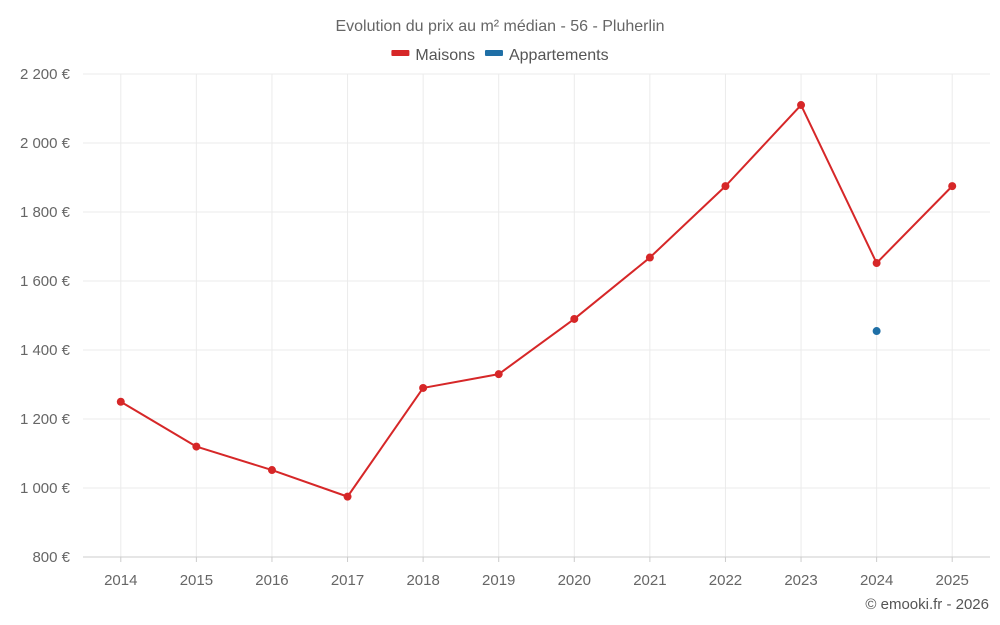 The image size is (1000, 625). Describe the element at coordinates (559, 55) in the screenshot. I see `legend-label: Appartements` at that location.